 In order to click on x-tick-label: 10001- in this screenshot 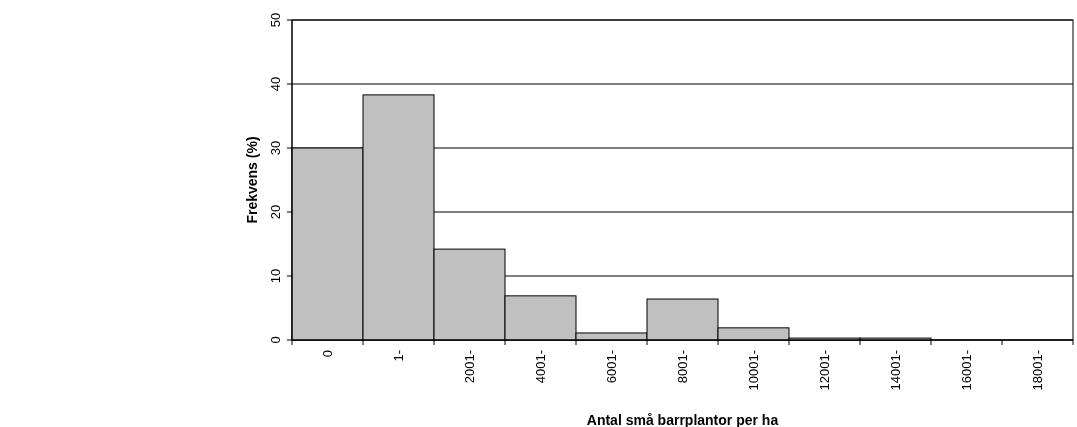, I will do `click(753, 370)`.